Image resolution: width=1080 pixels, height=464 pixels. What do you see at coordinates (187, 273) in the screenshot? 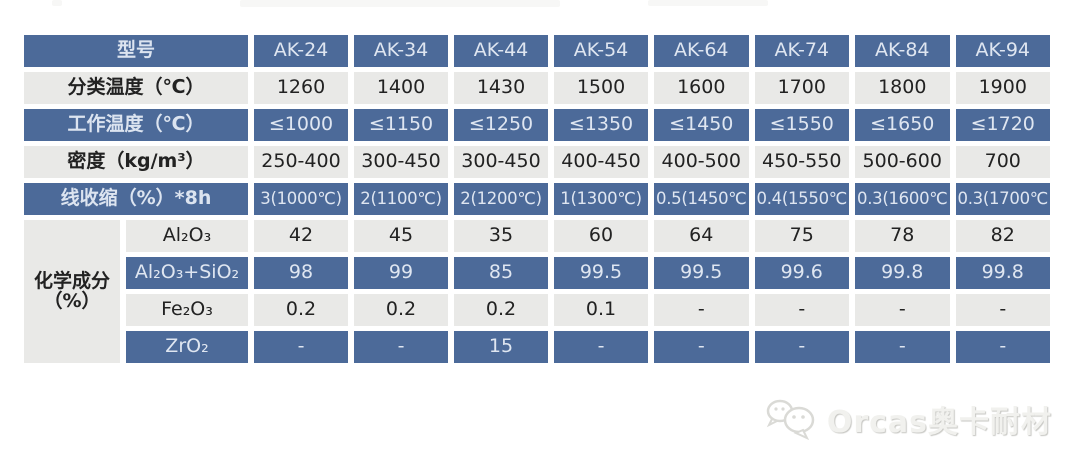
I see `row-label-al2o3-sio2: Al₂O₃+SiO₂` at bounding box center [187, 273].